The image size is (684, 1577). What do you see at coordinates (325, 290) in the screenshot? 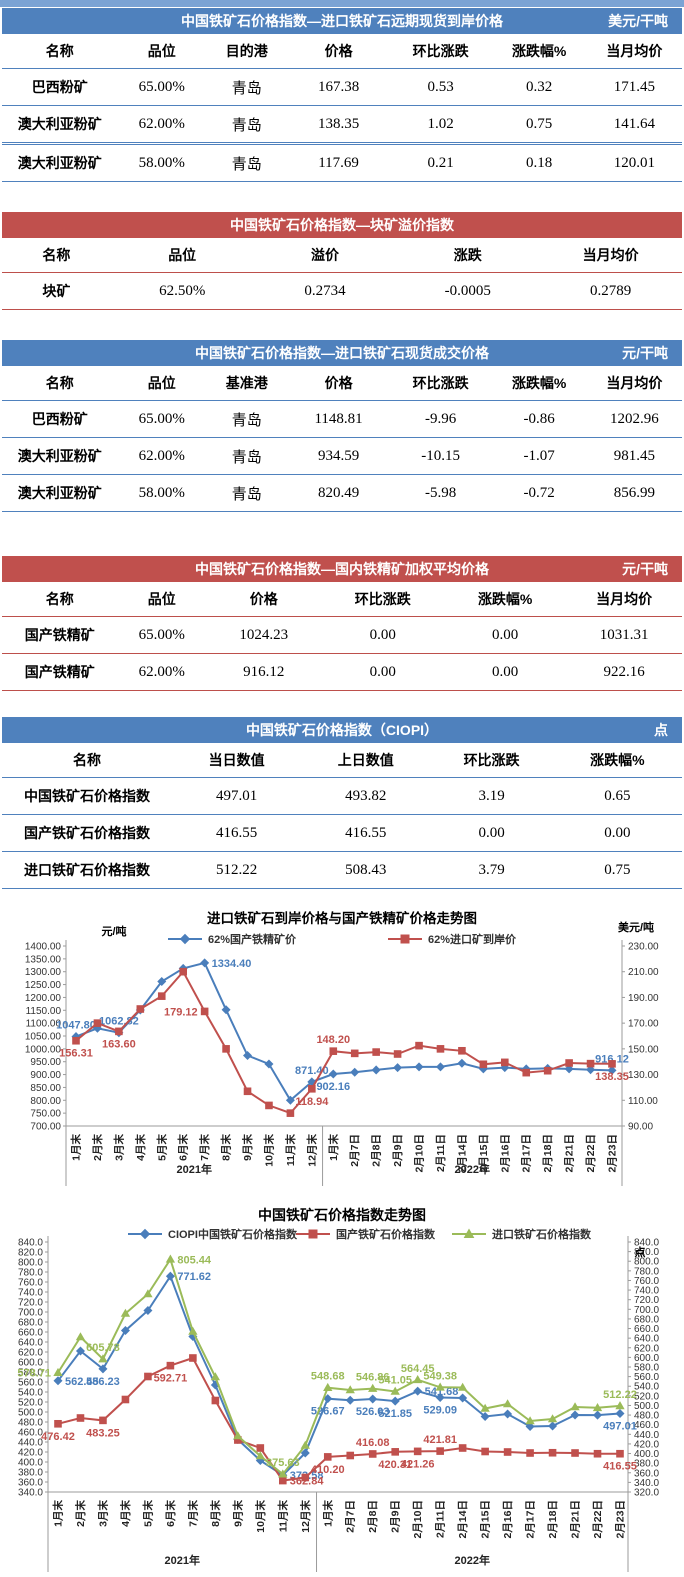
I see `value-cell: 0.2734` at bounding box center [325, 290].